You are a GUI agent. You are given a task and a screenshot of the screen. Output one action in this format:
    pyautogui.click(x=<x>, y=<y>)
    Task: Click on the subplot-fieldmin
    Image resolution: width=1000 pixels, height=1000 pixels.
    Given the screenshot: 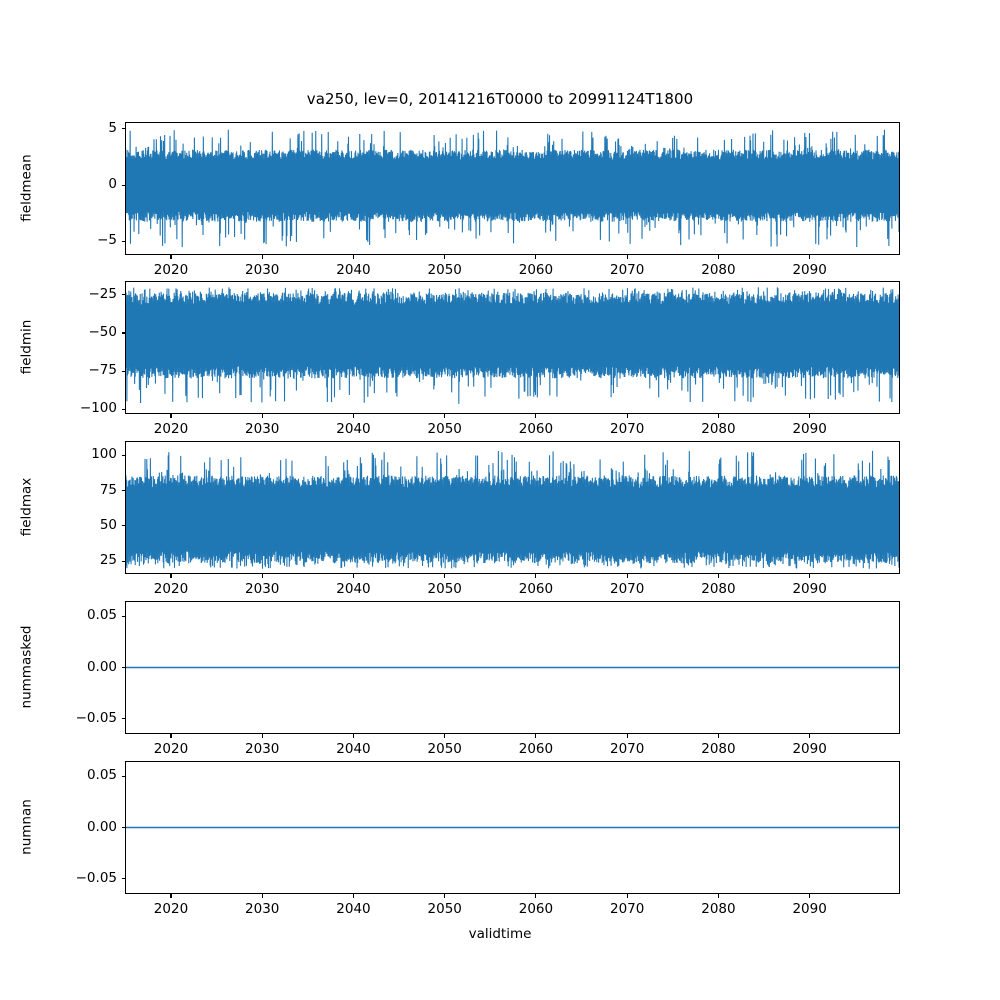 What is the action you would take?
    pyautogui.click(x=512, y=347)
    